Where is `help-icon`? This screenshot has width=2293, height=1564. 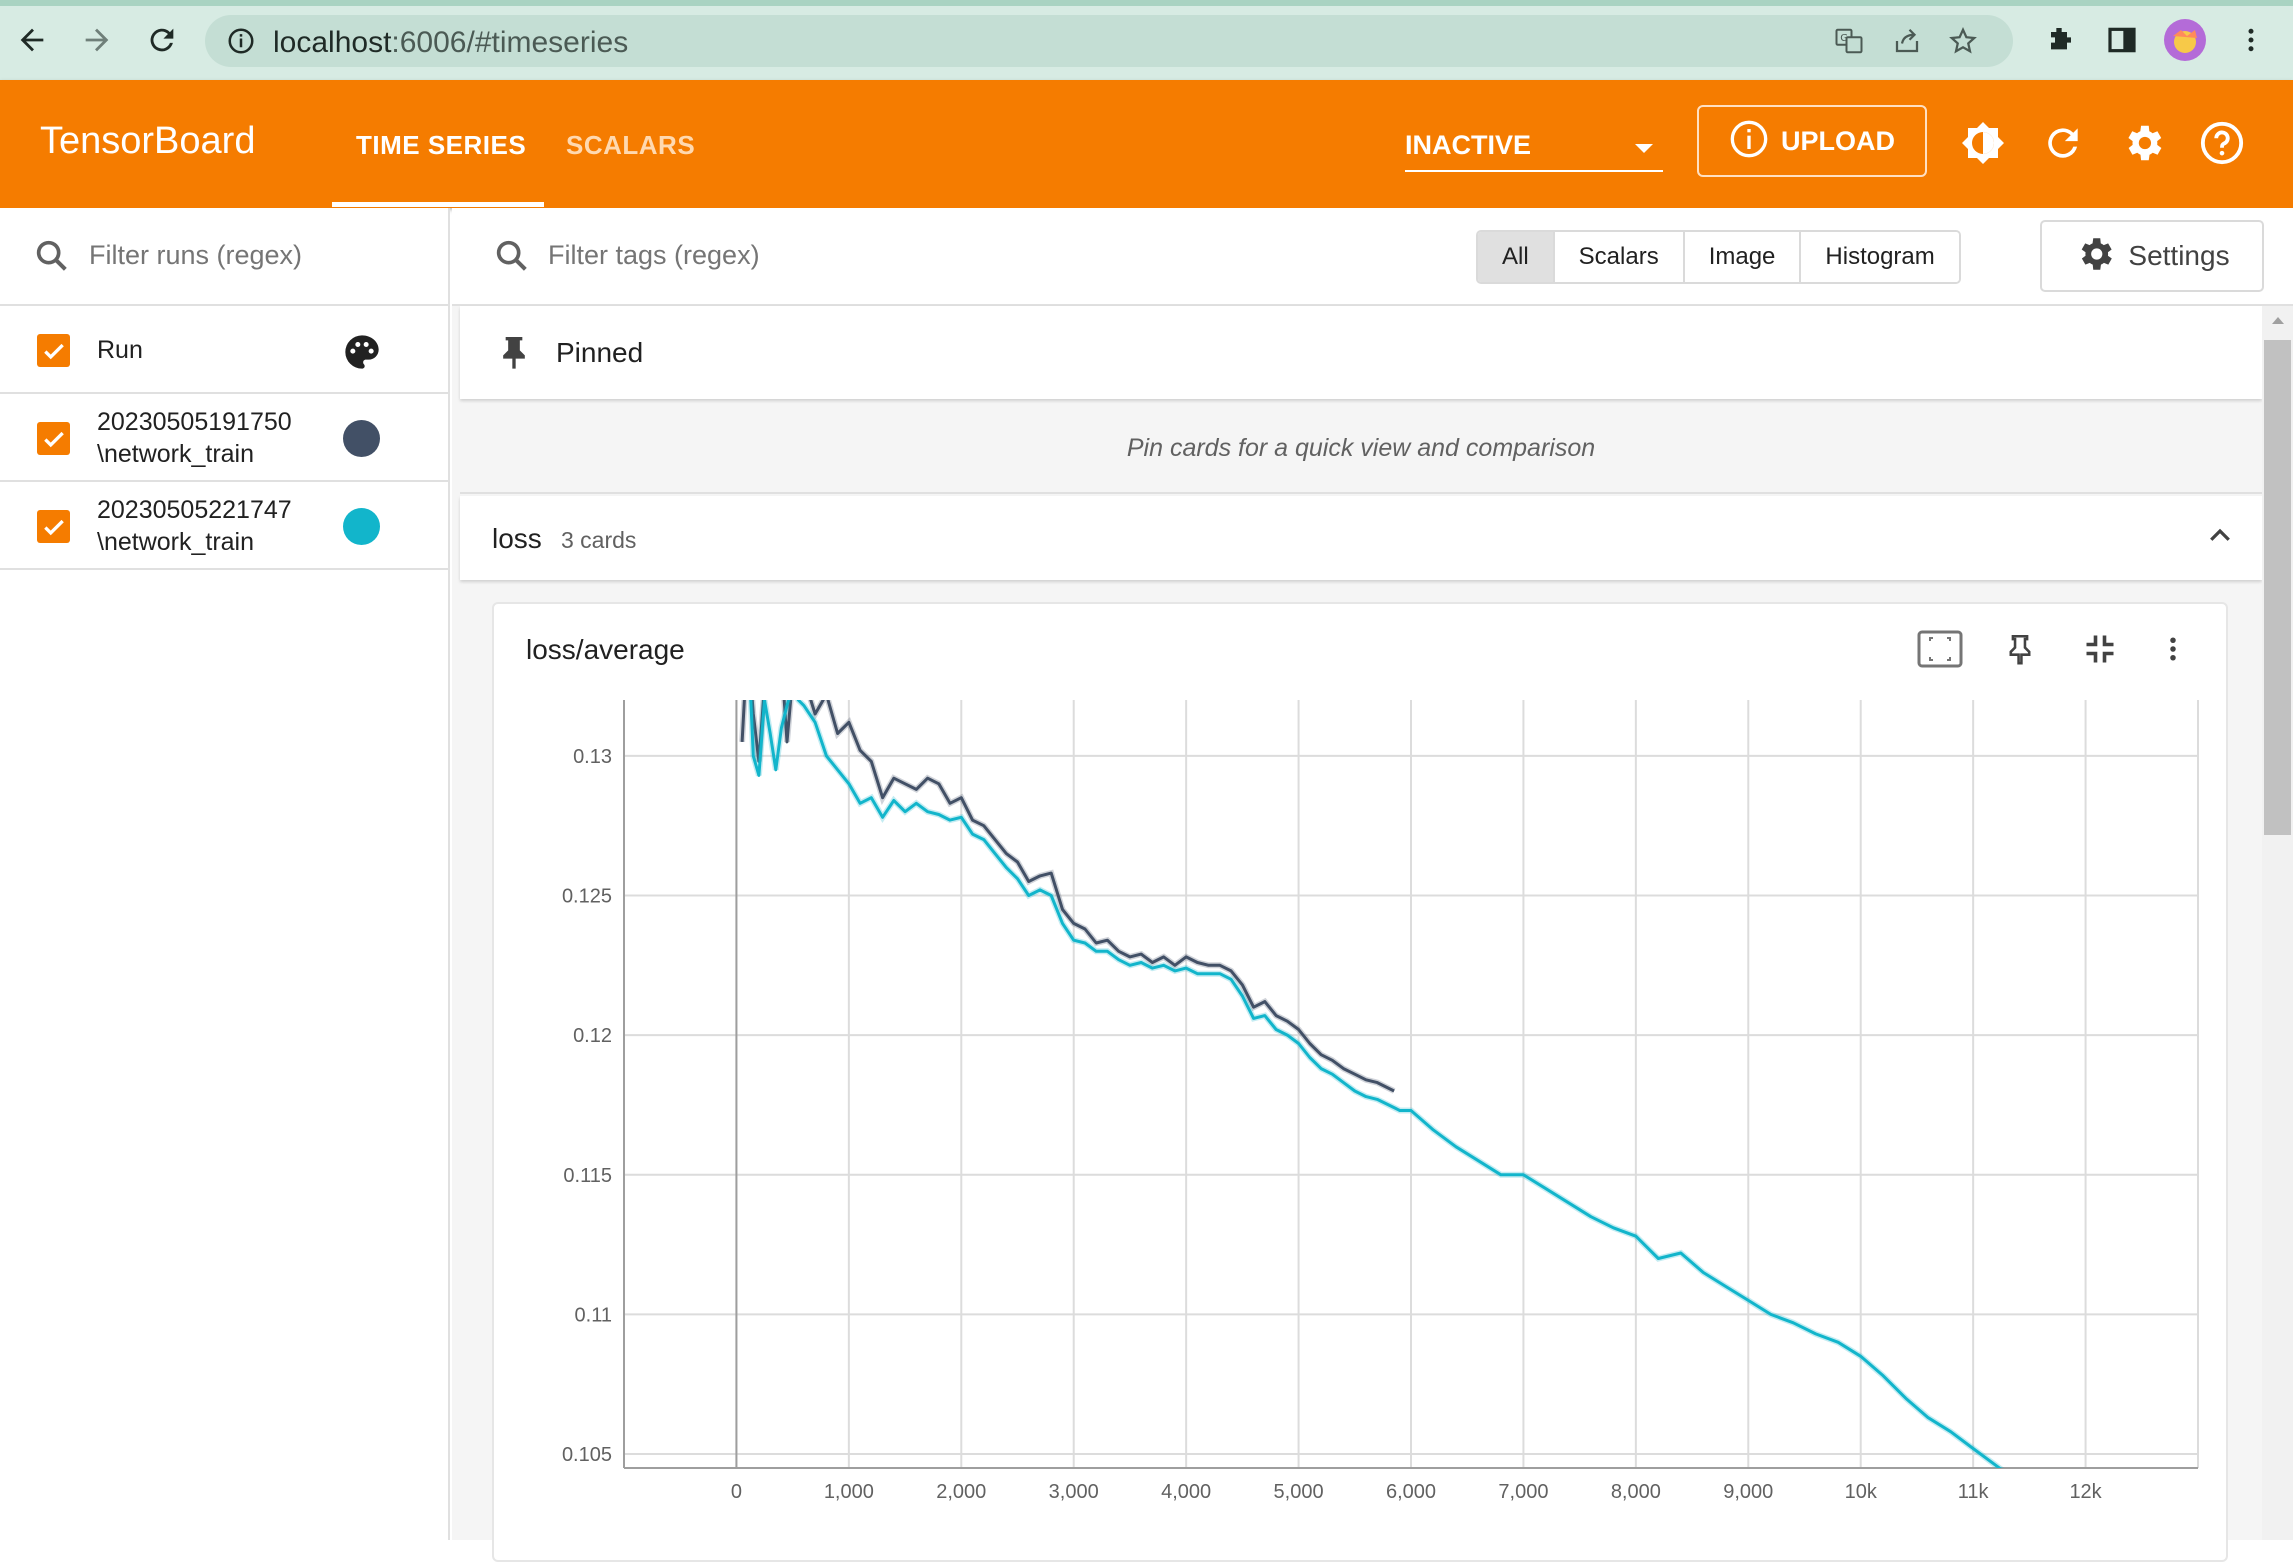 help-icon is located at coordinates (2222, 143).